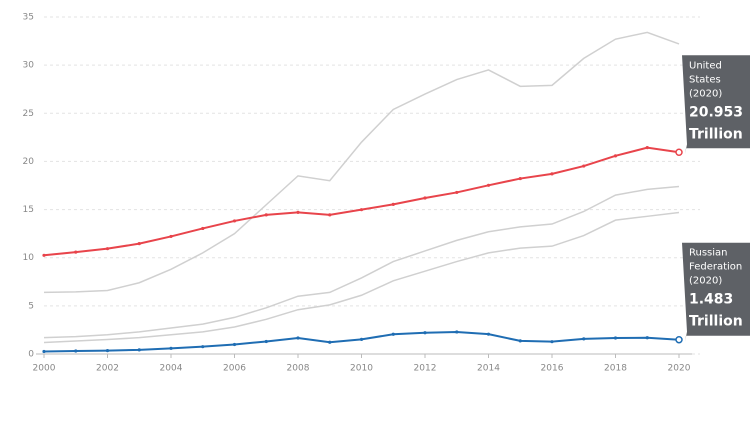 Image resolution: width=754 pixels, height=424 pixels. Describe the element at coordinates (361, 369) in the screenshot. I see `x-tick-label: 2010` at that location.